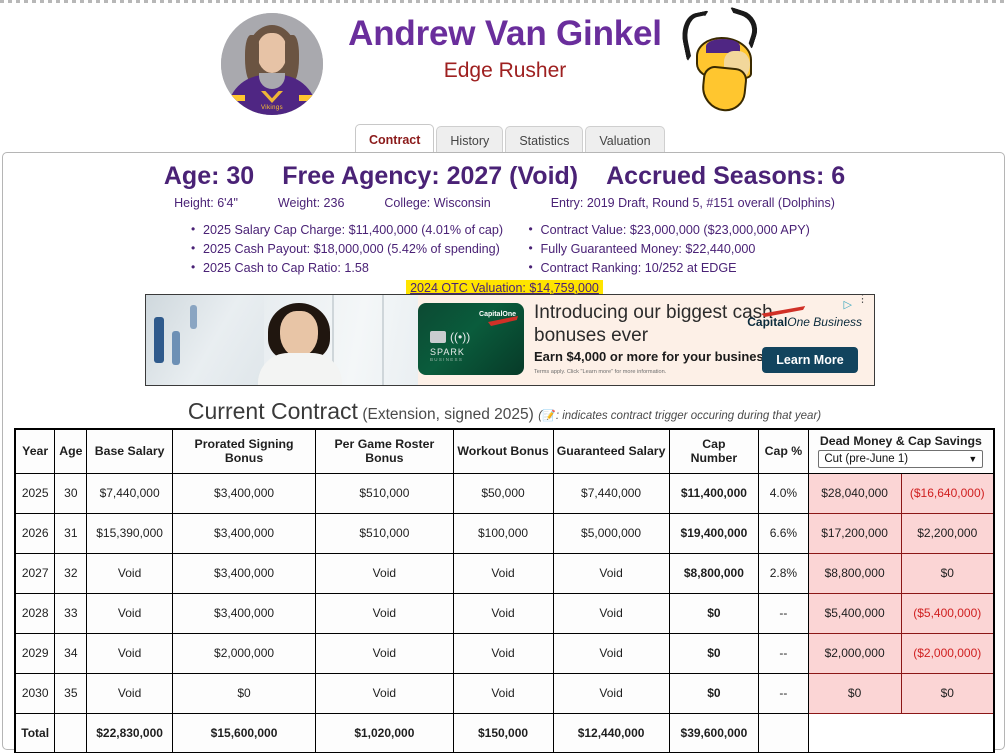  I want to click on tab-statistics-label: Statistics, so click(544, 140).